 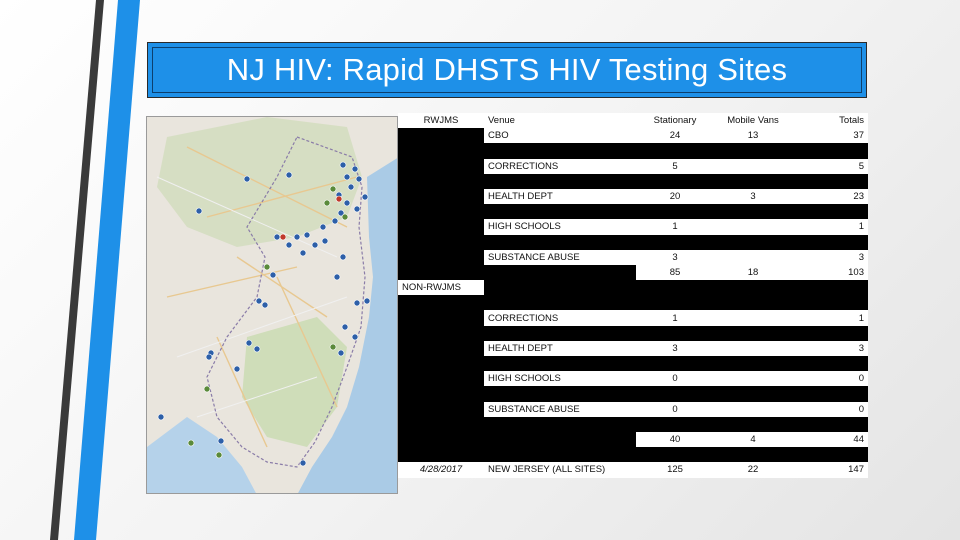 I want to click on site-markers, so click(x=264, y=314).